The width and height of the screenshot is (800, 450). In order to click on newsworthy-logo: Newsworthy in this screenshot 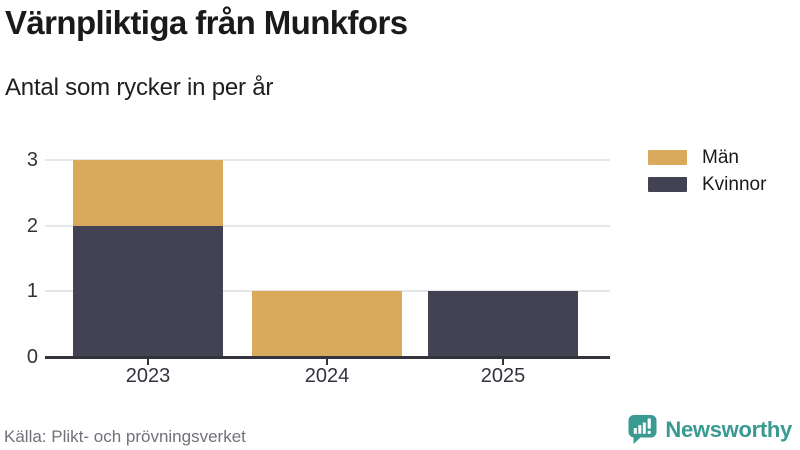, I will do `click(710, 429)`.